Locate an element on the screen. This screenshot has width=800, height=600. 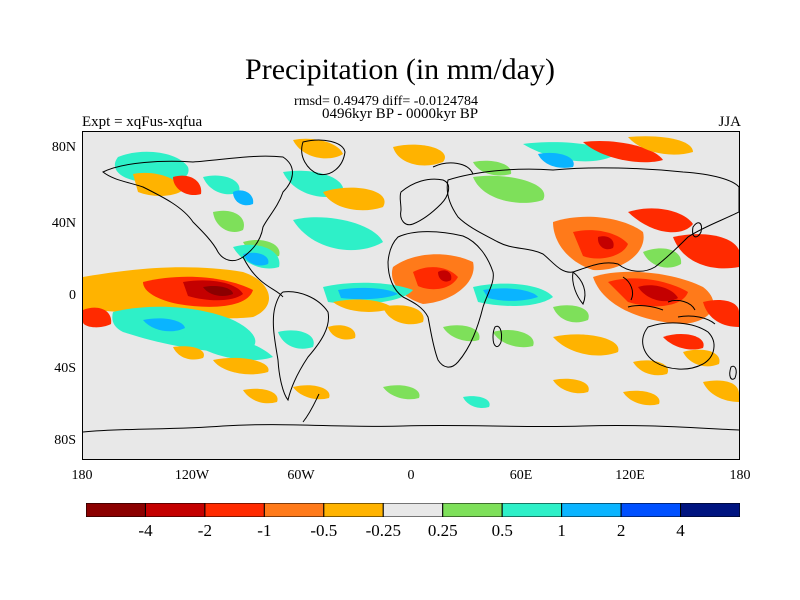
colorbar-label: 0.5 is located at coordinates (502, 530).